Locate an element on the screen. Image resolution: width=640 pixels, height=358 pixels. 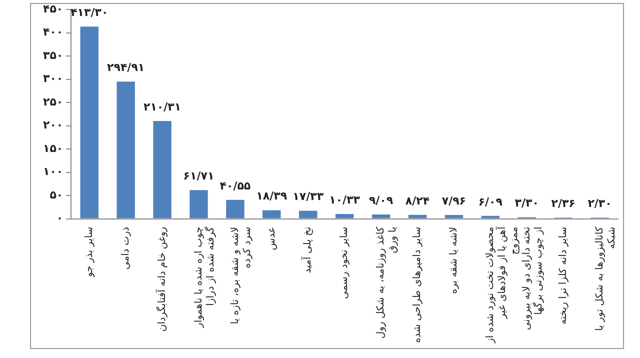
data-label: ۹/۰۹ is located at coordinates (381, 200).